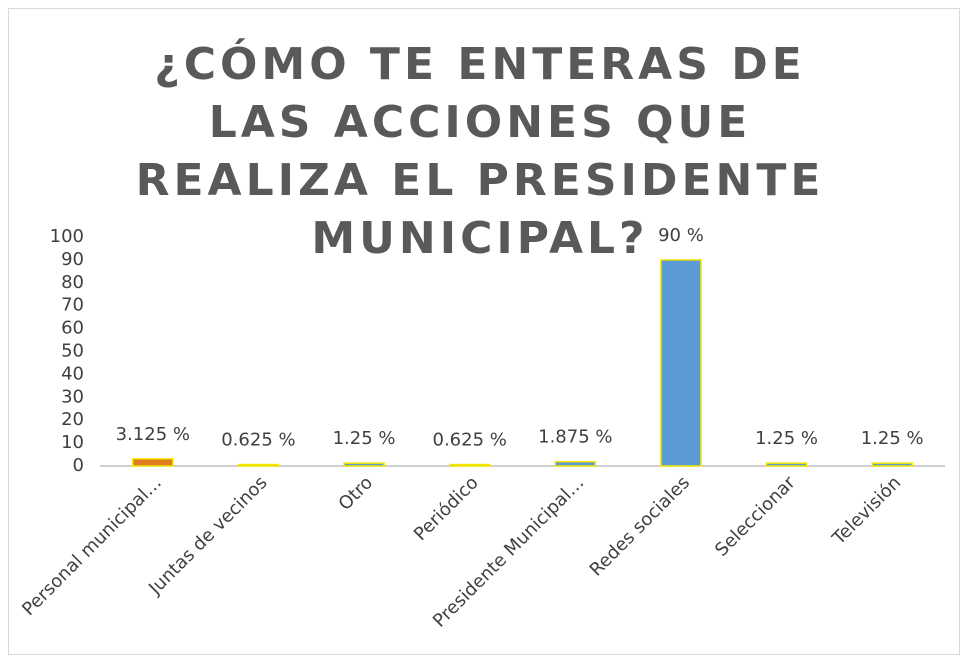 This screenshot has width=963, height=659. I want to click on y-tick-label: 90, so click(72, 259).